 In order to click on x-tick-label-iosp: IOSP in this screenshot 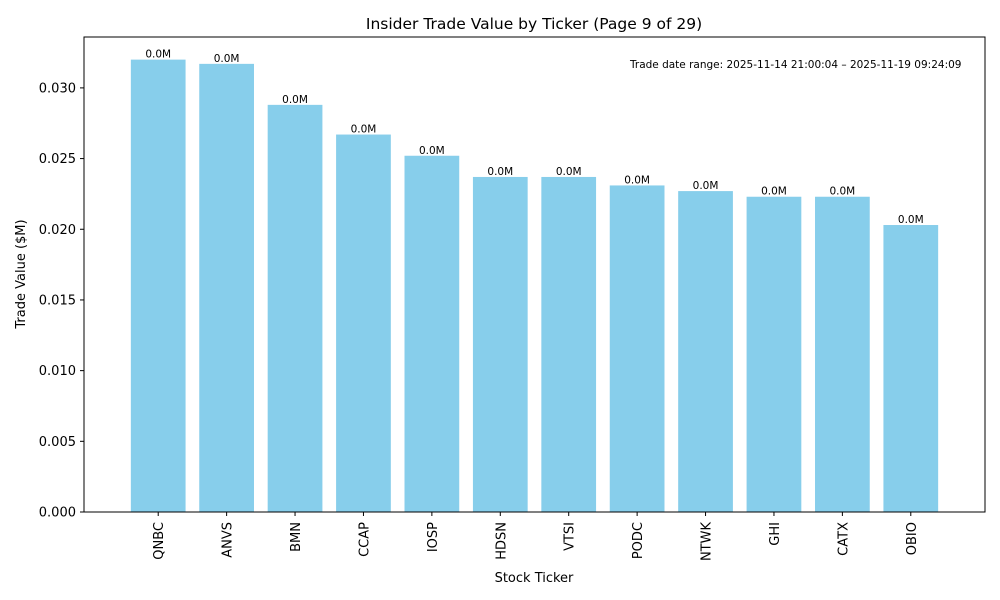, I will do `click(433, 537)`.